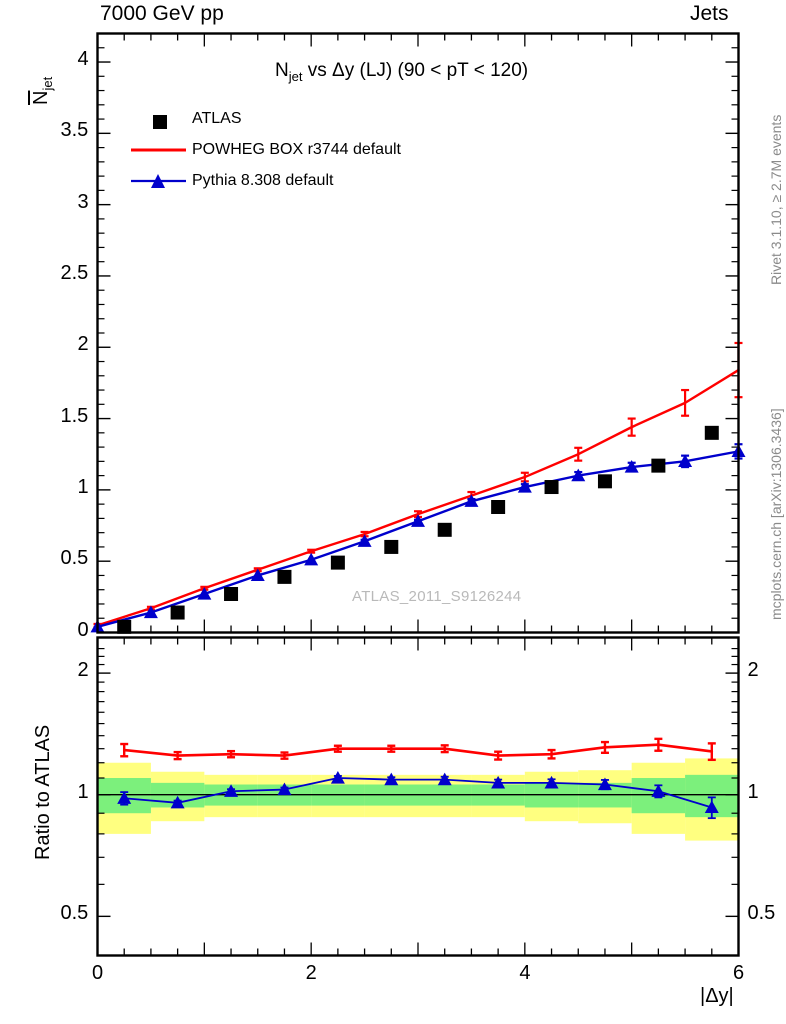 This screenshot has width=786, height=1024. Describe the element at coordinates (158, 181) in the screenshot. I see `legend-marker-triangle-pythia` at that location.